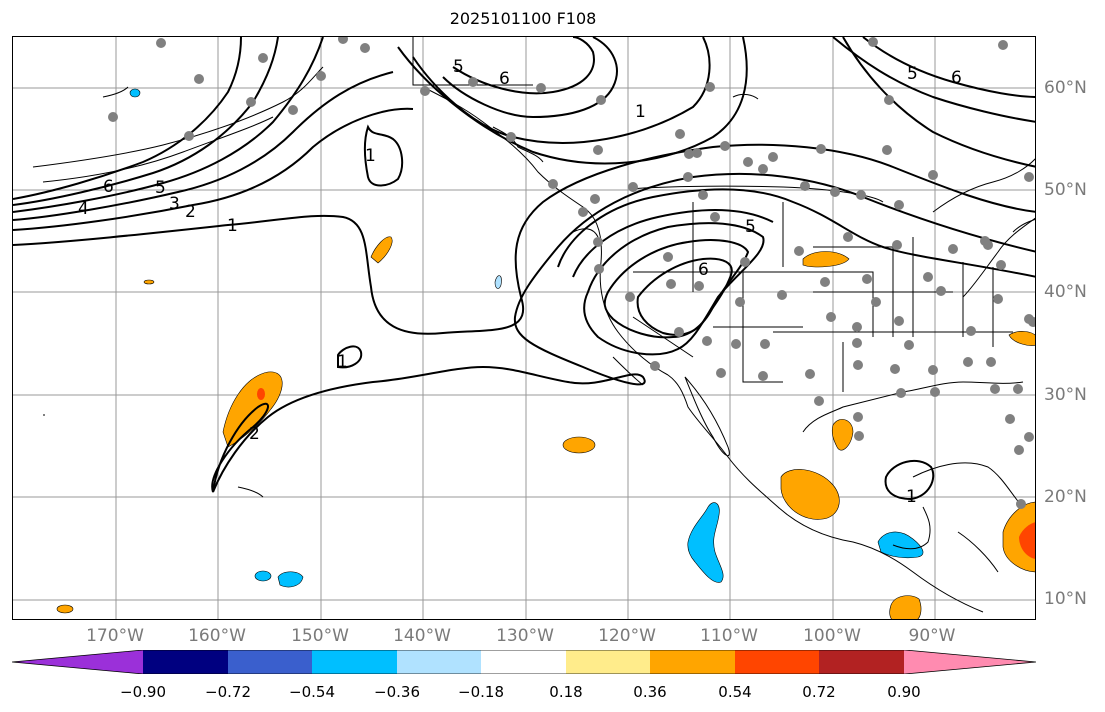 The height and width of the screenshot is (712, 1105). What do you see at coordinates (160, 188) in the screenshot?
I see `contour-label-5: 5` at bounding box center [160, 188].